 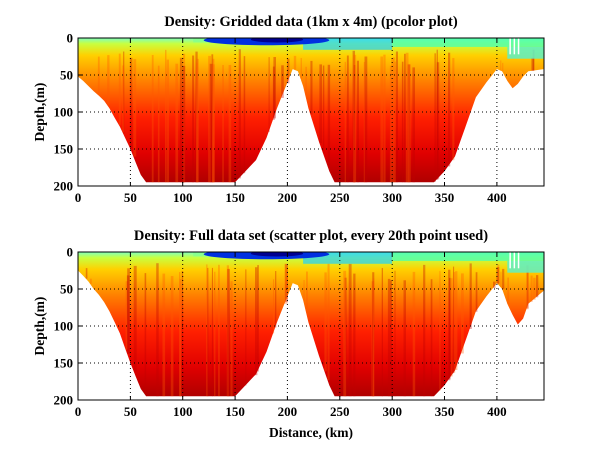 I want to click on x-tick-label: 200, so click(x=288, y=197).